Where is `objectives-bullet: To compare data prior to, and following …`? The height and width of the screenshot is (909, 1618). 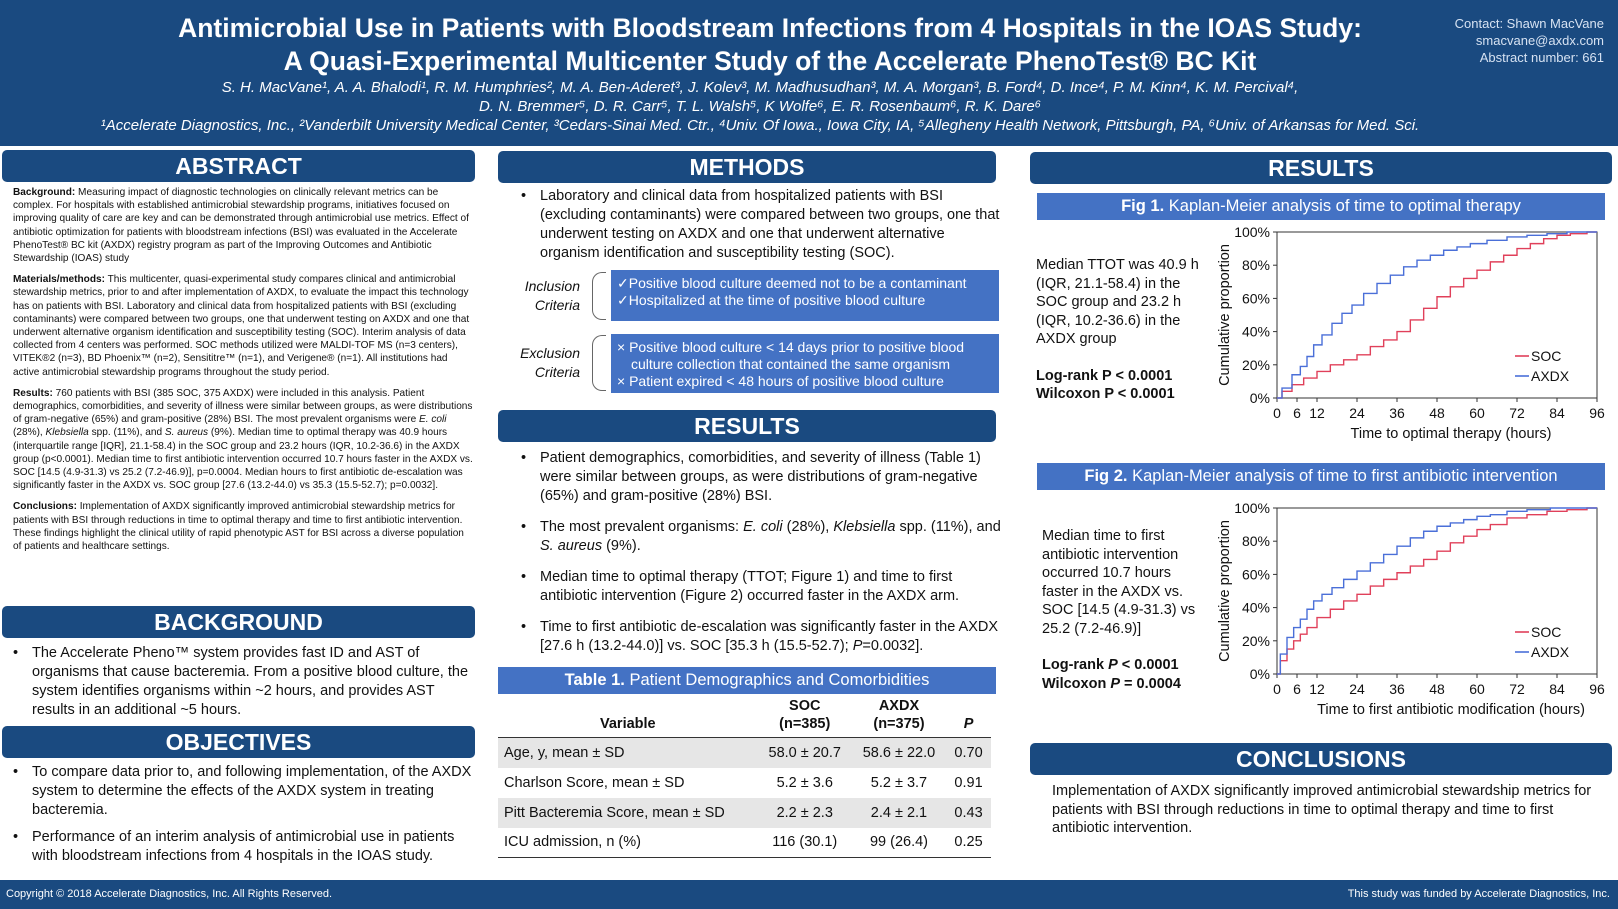 objectives-bullet: To compare data prior to, and following … is located at coordinates (245, 791).